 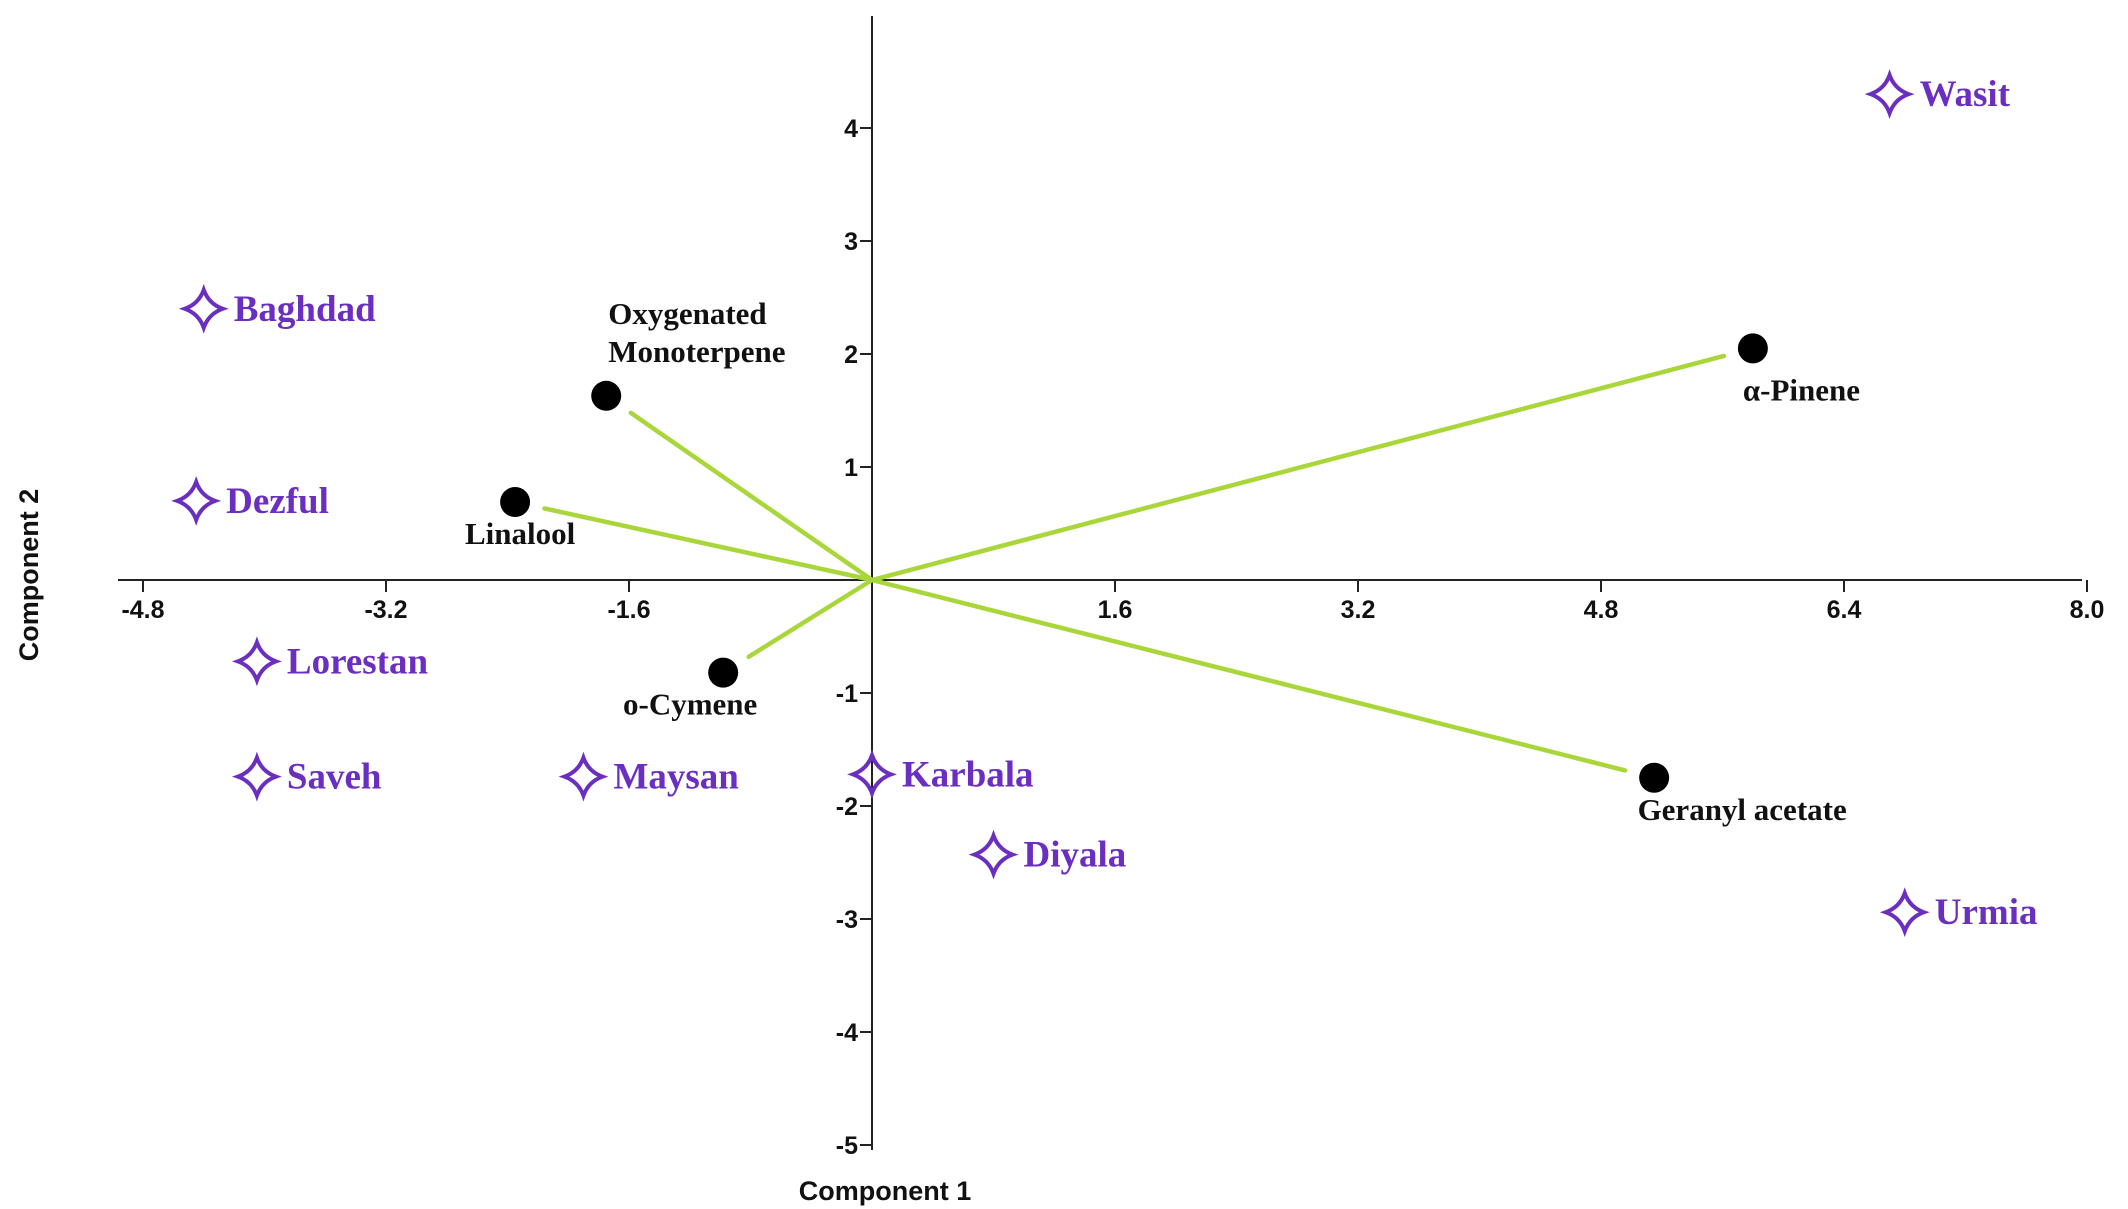 What do you see at coordinates (696, 332) in the screenshot?
I see `variable-label: Oxygenated Monoterpene` at bounding box center [696, 332].